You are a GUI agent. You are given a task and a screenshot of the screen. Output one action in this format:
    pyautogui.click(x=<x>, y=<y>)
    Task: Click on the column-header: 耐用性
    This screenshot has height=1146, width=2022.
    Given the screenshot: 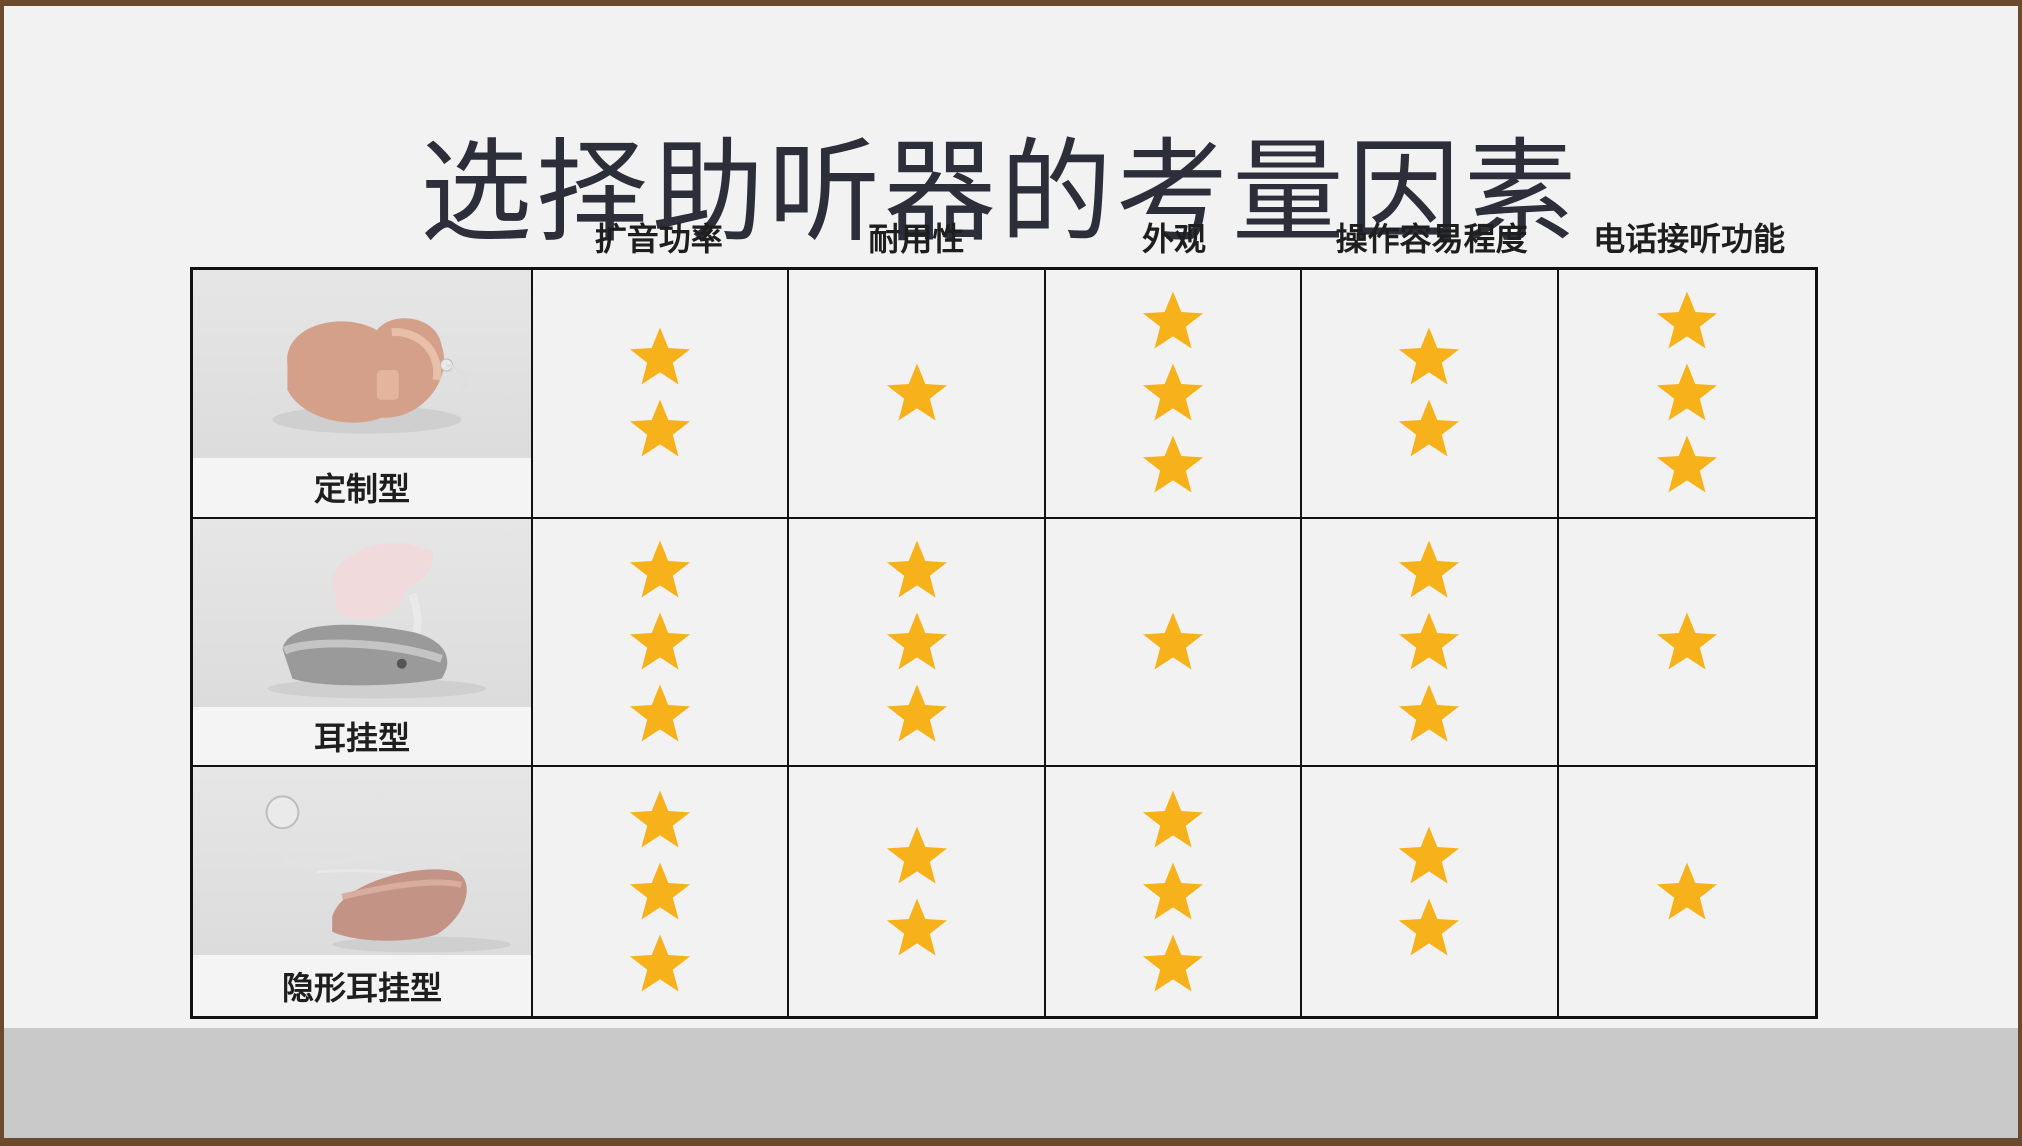 What is the action you would take?
    pyautogui.click(x=916, y=239)
    